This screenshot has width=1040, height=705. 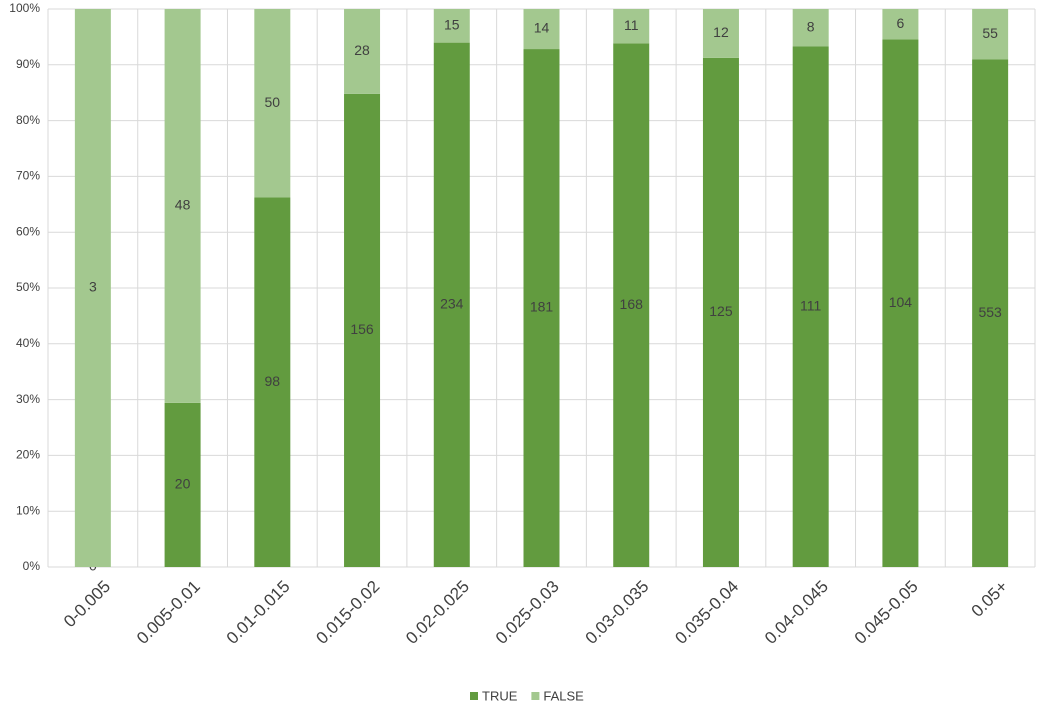 I want to click on y-tick-label: 0%, so click(x=32, y=566).